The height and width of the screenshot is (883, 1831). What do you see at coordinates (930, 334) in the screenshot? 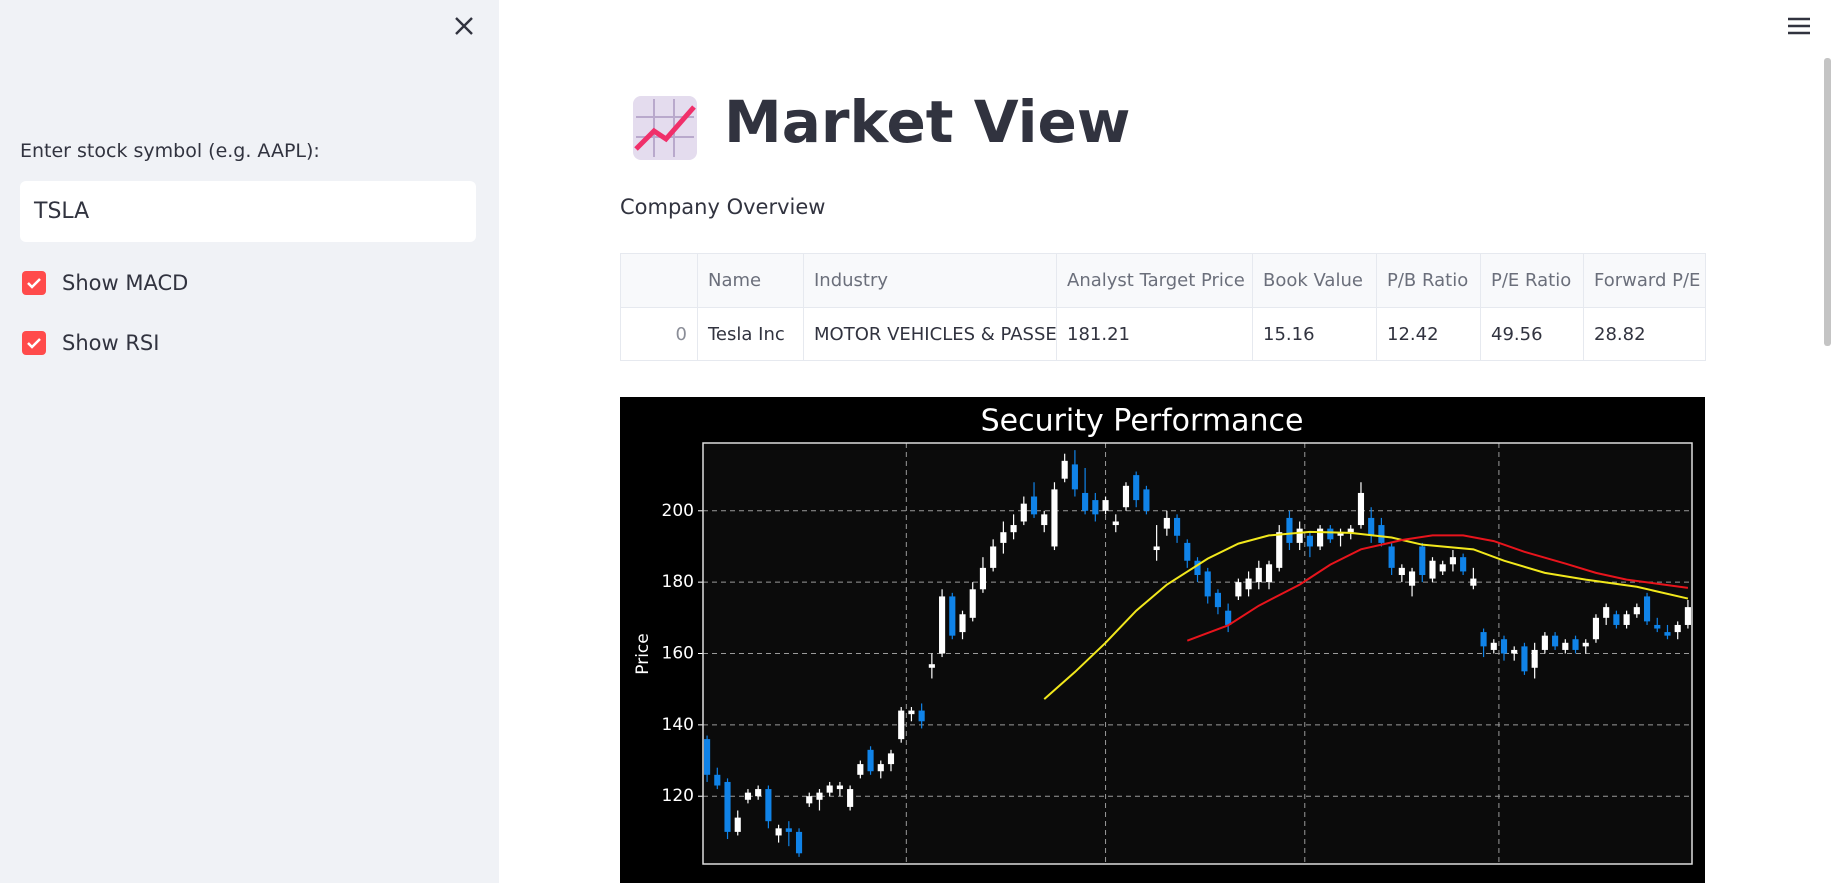
I see `cell: MOTOR VEHICLES & PASSEN` at bounding box center [930, 334].